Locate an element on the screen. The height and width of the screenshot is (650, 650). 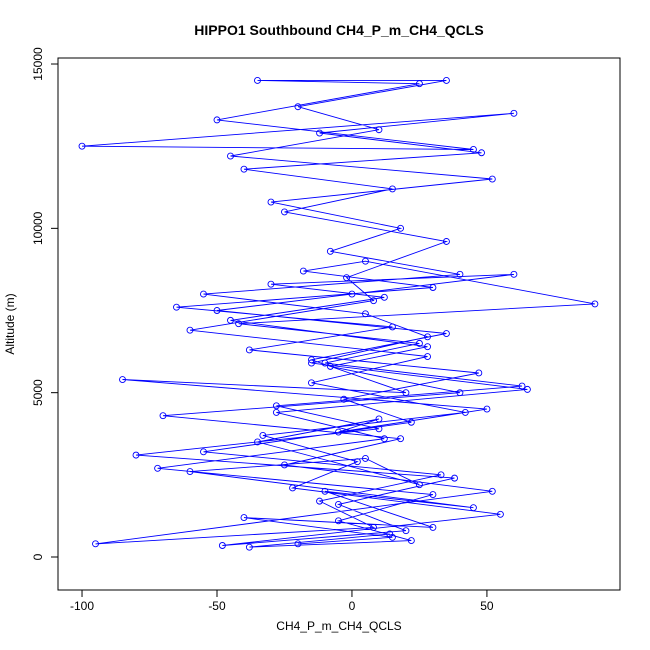
chart-title: HIPPO1 Southbound CH4_P_m_CH4_QCLS is located at coordinates (338, 30).